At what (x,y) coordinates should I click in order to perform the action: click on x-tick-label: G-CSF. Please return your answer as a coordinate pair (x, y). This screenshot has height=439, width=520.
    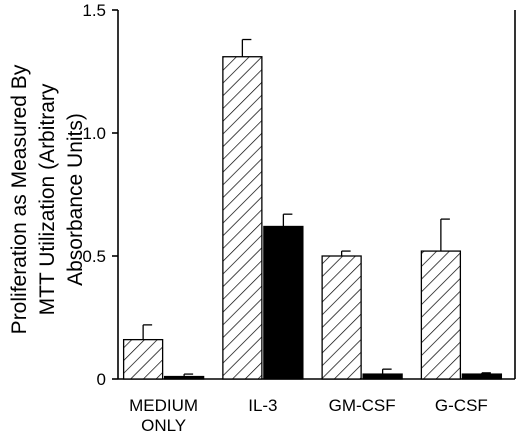
    Looking at the image, I should click on (461, 405).